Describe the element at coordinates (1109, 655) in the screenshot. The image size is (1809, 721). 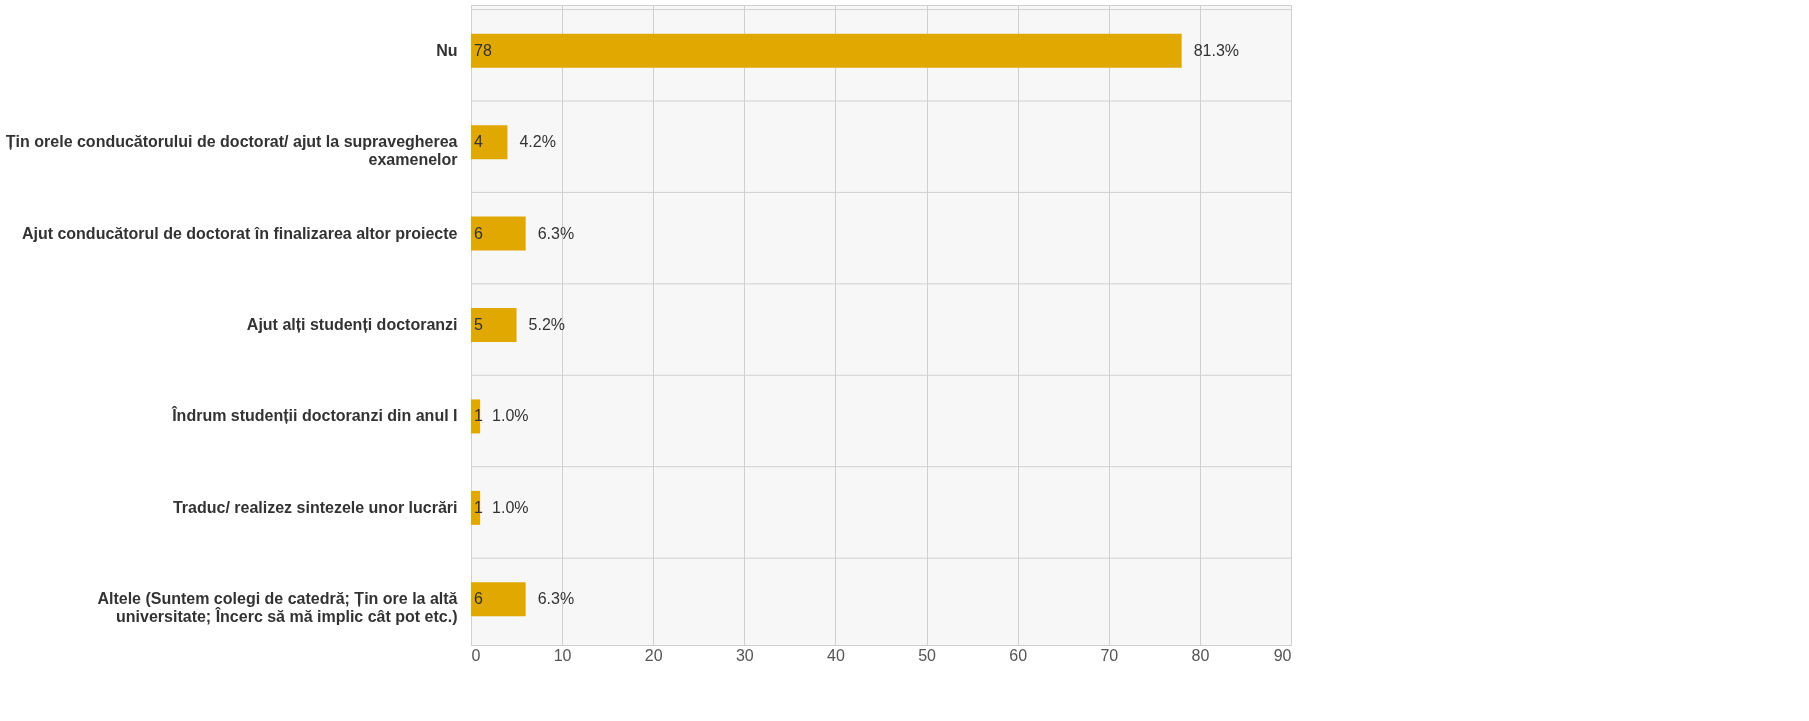
I see `x-tick-label: 70` at that location.